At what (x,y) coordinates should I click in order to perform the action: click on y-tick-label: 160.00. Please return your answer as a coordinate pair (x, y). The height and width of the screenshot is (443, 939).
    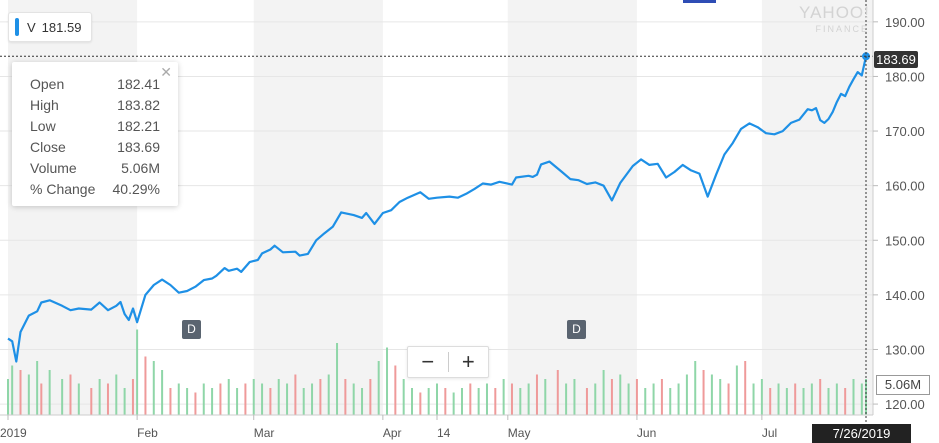
    Looking at the image, I should click on (905, 186).